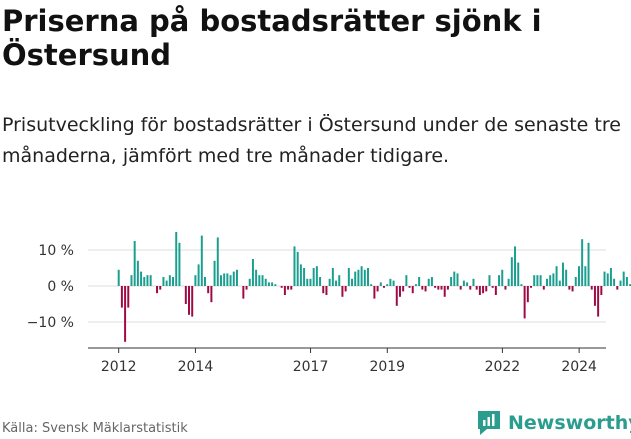 Image resolution: width=631 pixels, height=439 pixels. What do you see at coordinates (196, 367) in the screenshot?
I see `x-tick-label: 2014` at bounding box center [196, 367].